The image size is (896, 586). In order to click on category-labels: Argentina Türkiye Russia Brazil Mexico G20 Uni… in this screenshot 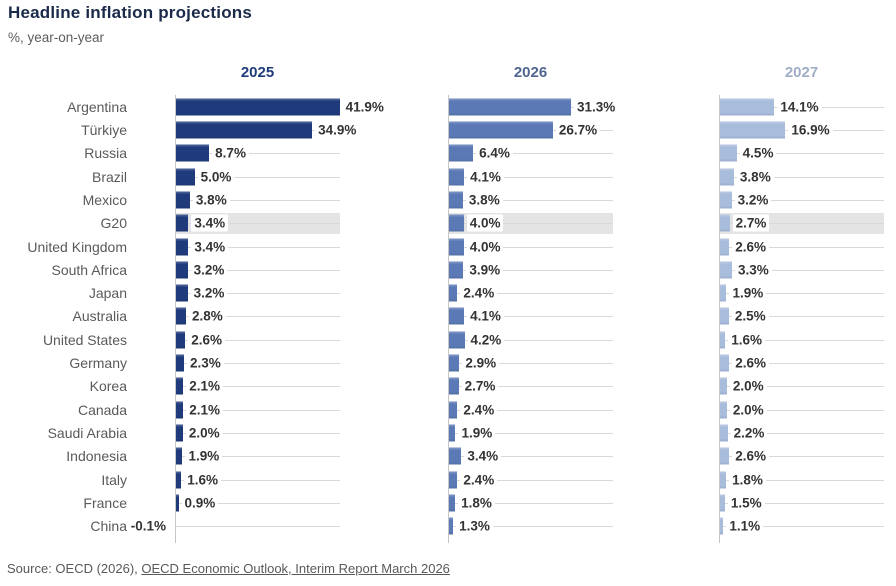, I will do `click(63, 316)`.